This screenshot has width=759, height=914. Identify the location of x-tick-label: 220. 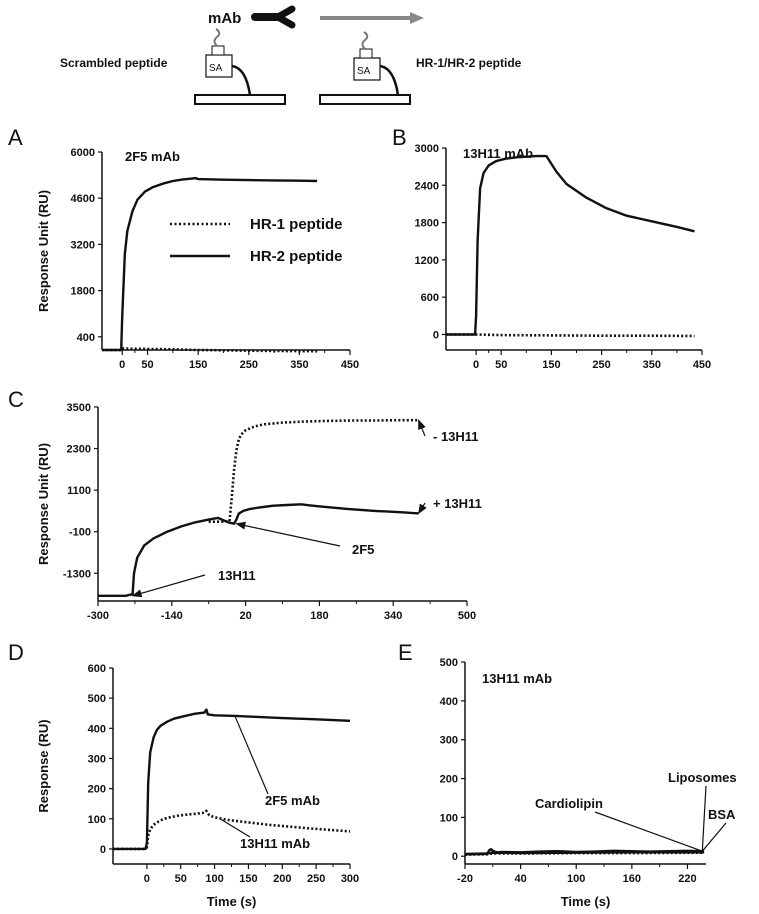
(687, 879).